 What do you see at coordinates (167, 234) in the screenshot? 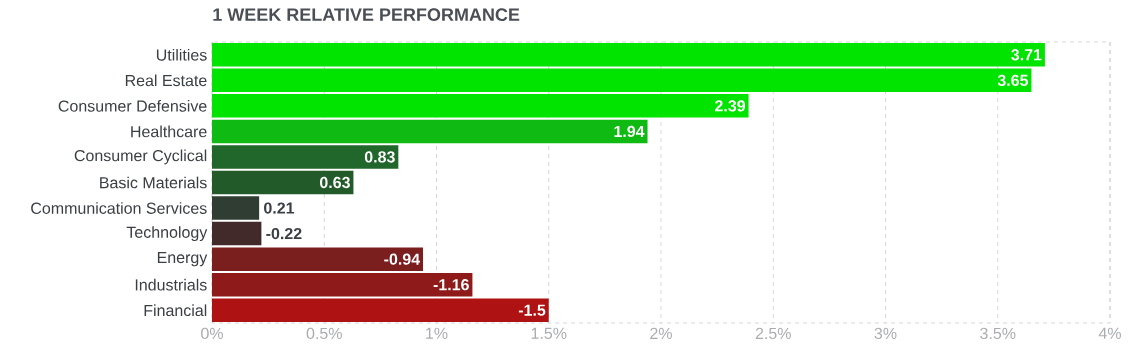
I see `y-tick-label: Technology` at bounding box center [167, 234].